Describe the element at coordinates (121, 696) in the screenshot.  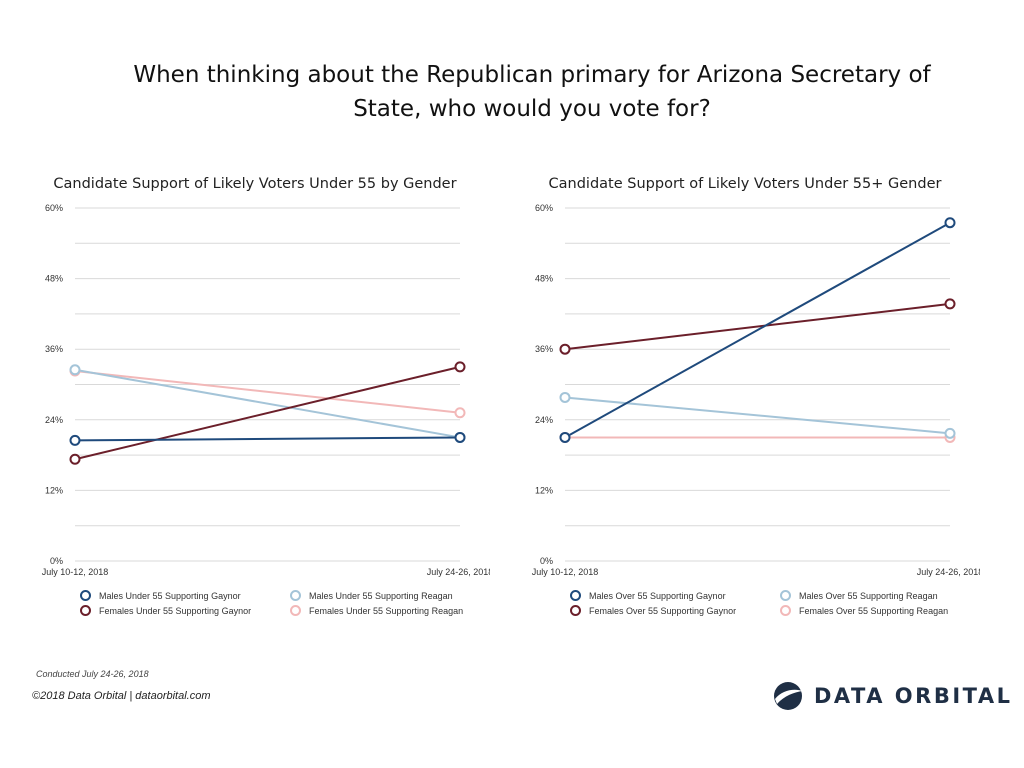
I see `copyright: ©2018 Data Orbital | dataorbital.com` at that location.